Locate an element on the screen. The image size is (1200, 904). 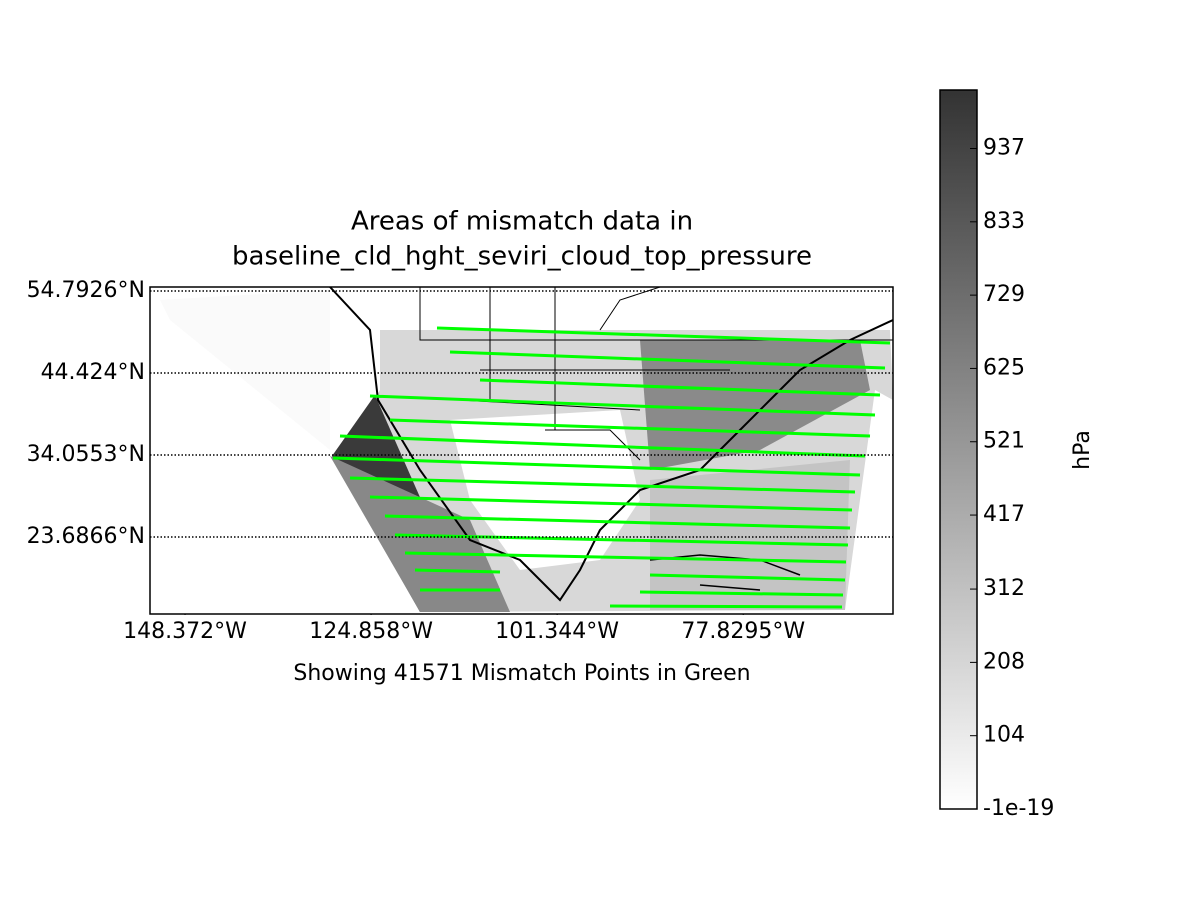
colorbar-tick-label: 625 is located at coordinates (1004, 367).